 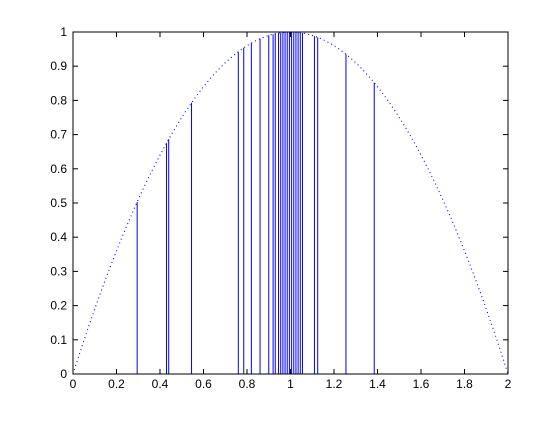 I want to click on x-tick-label-6: 1.2, so click(x=334, y=384).